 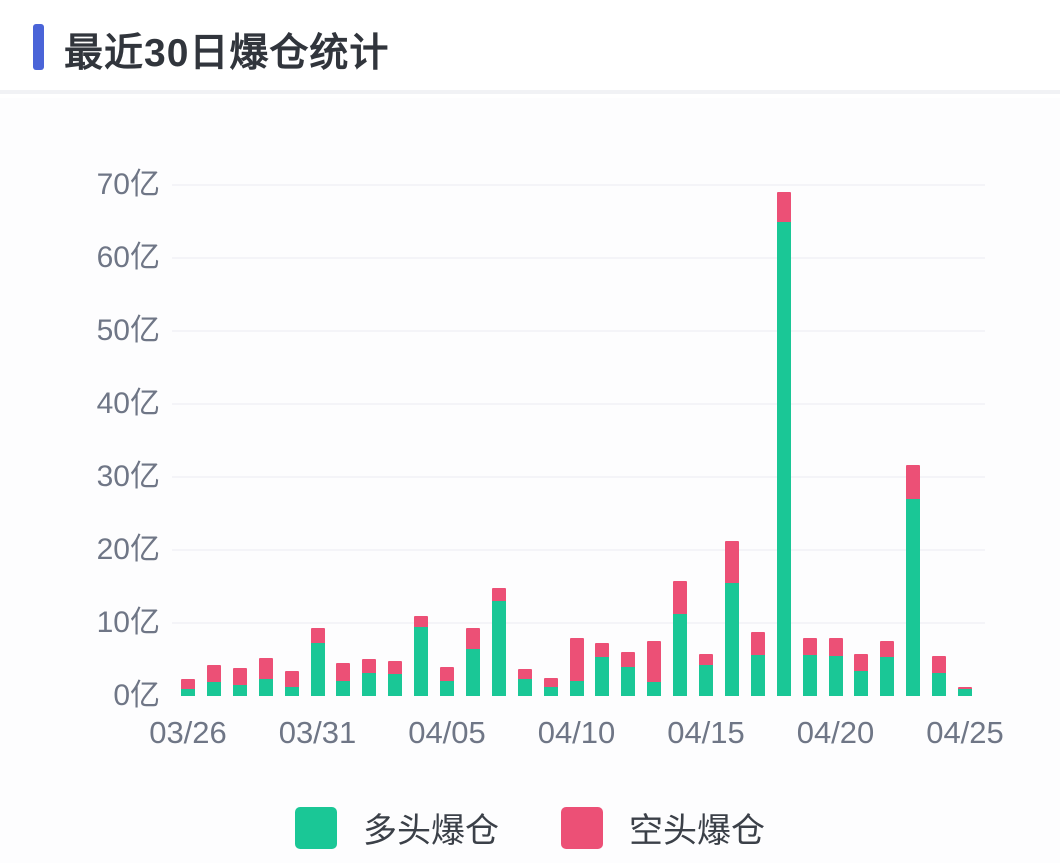 I want to click on title-accent-bar, so click(x=38, y=47).